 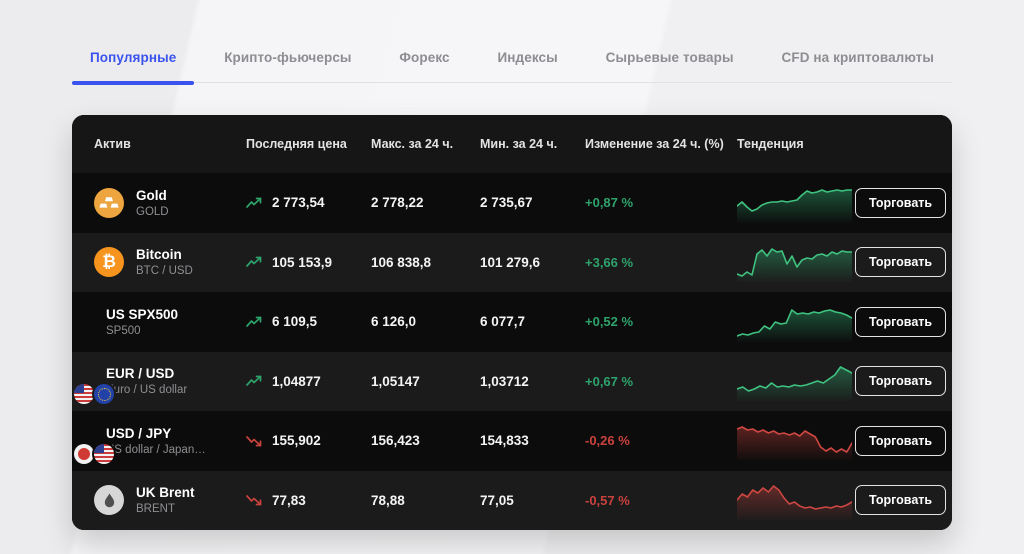 What do you see at coordinates (395, 441) in the screenshot?
I see `high-24h: 156,423` at bounding box center [395, 441].